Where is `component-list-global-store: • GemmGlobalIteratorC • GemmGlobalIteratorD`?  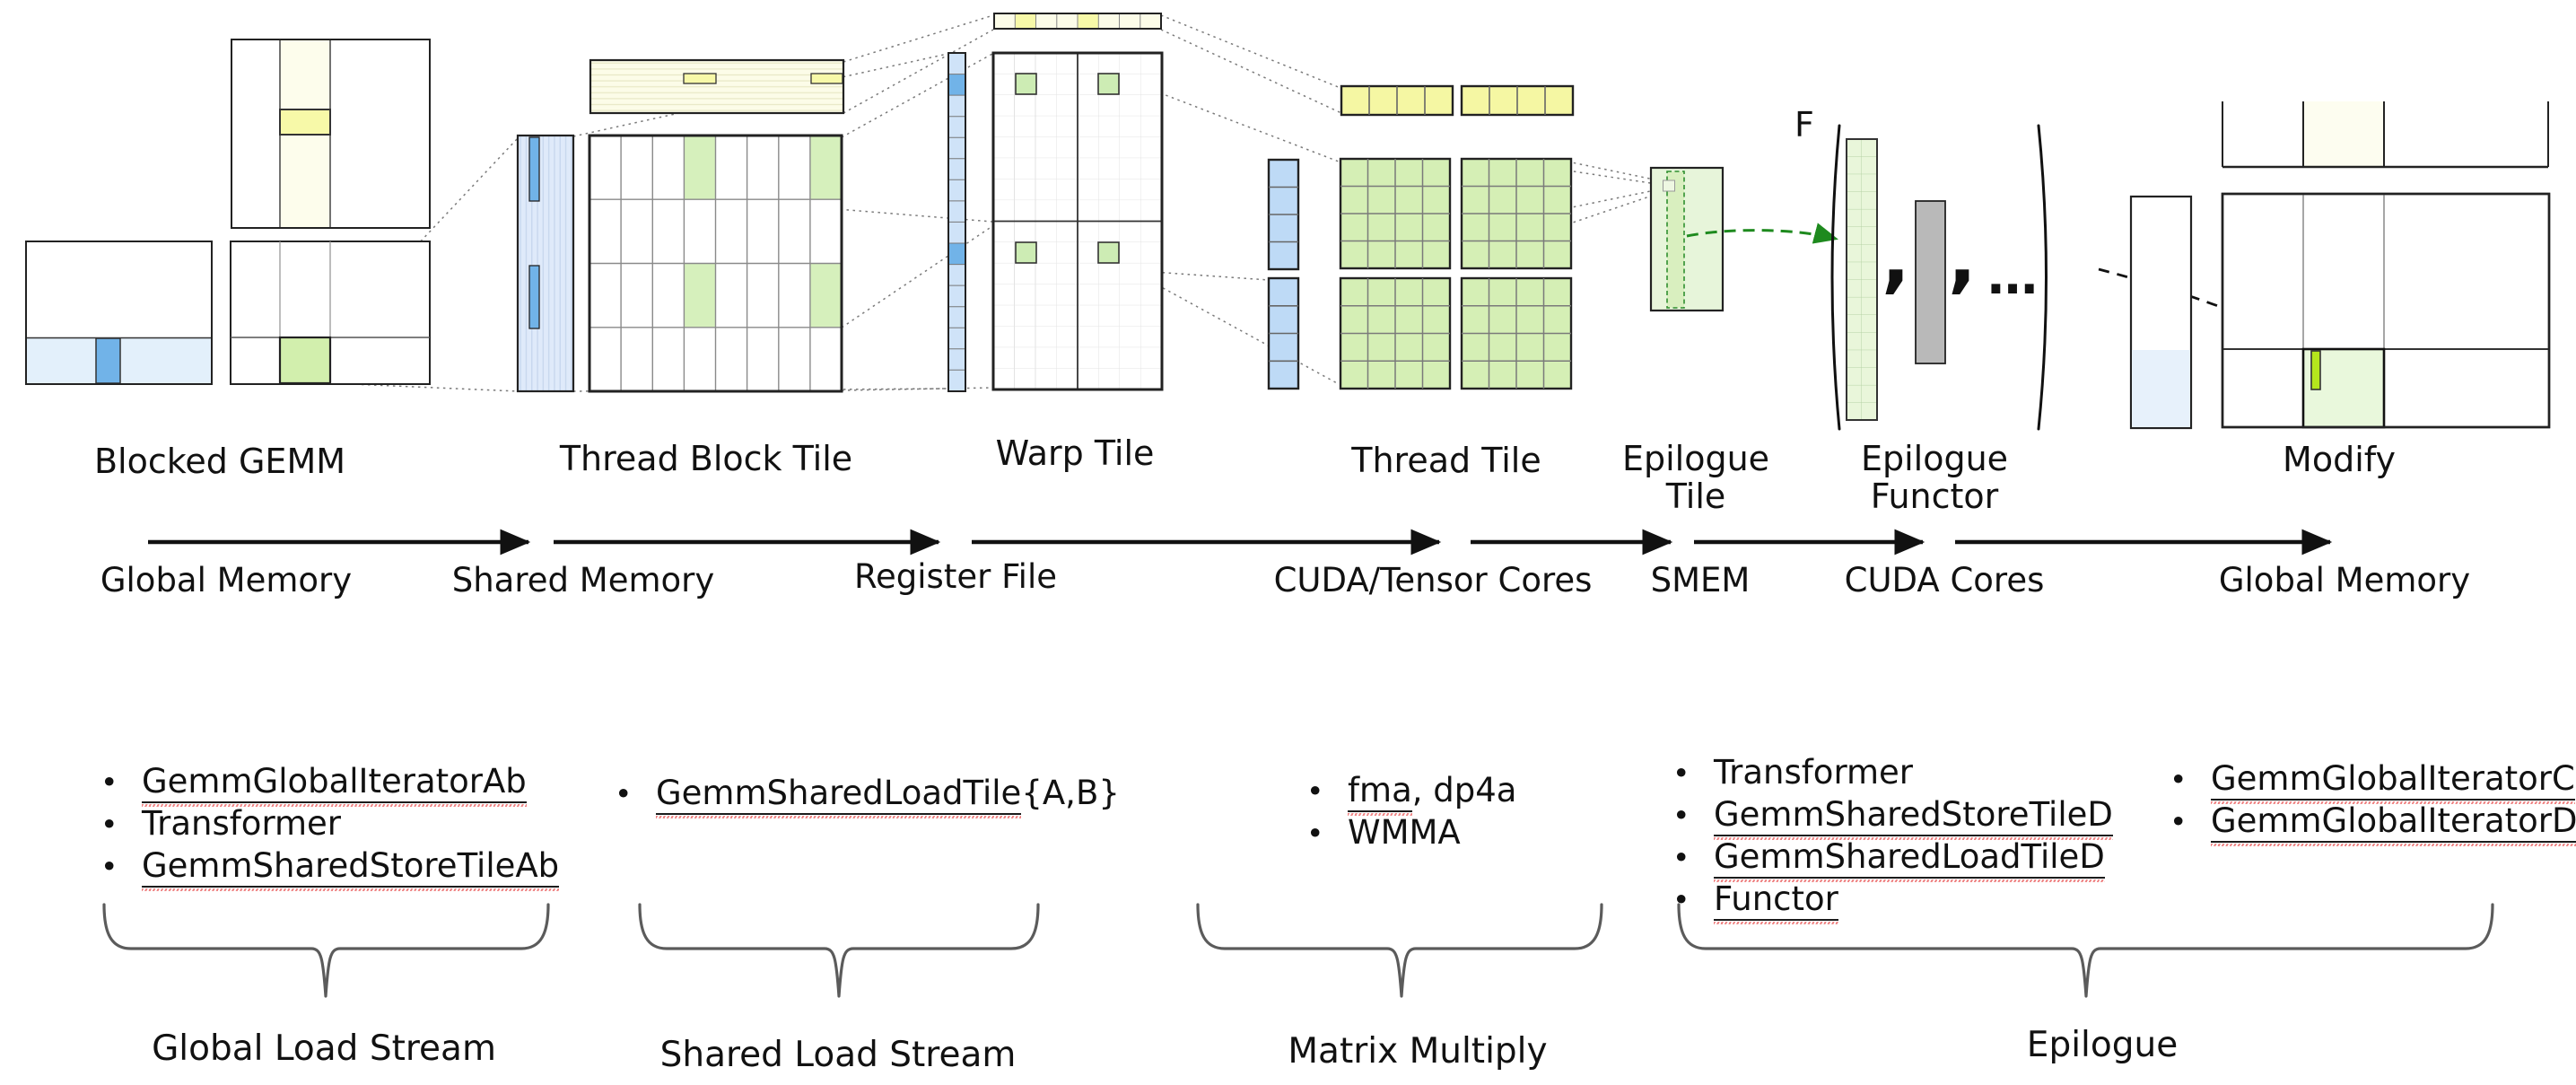
component-list-global-store: • GemmGlobalIteratorC • GemmGlobalIteratorD is located at coordinates (2373, 800).